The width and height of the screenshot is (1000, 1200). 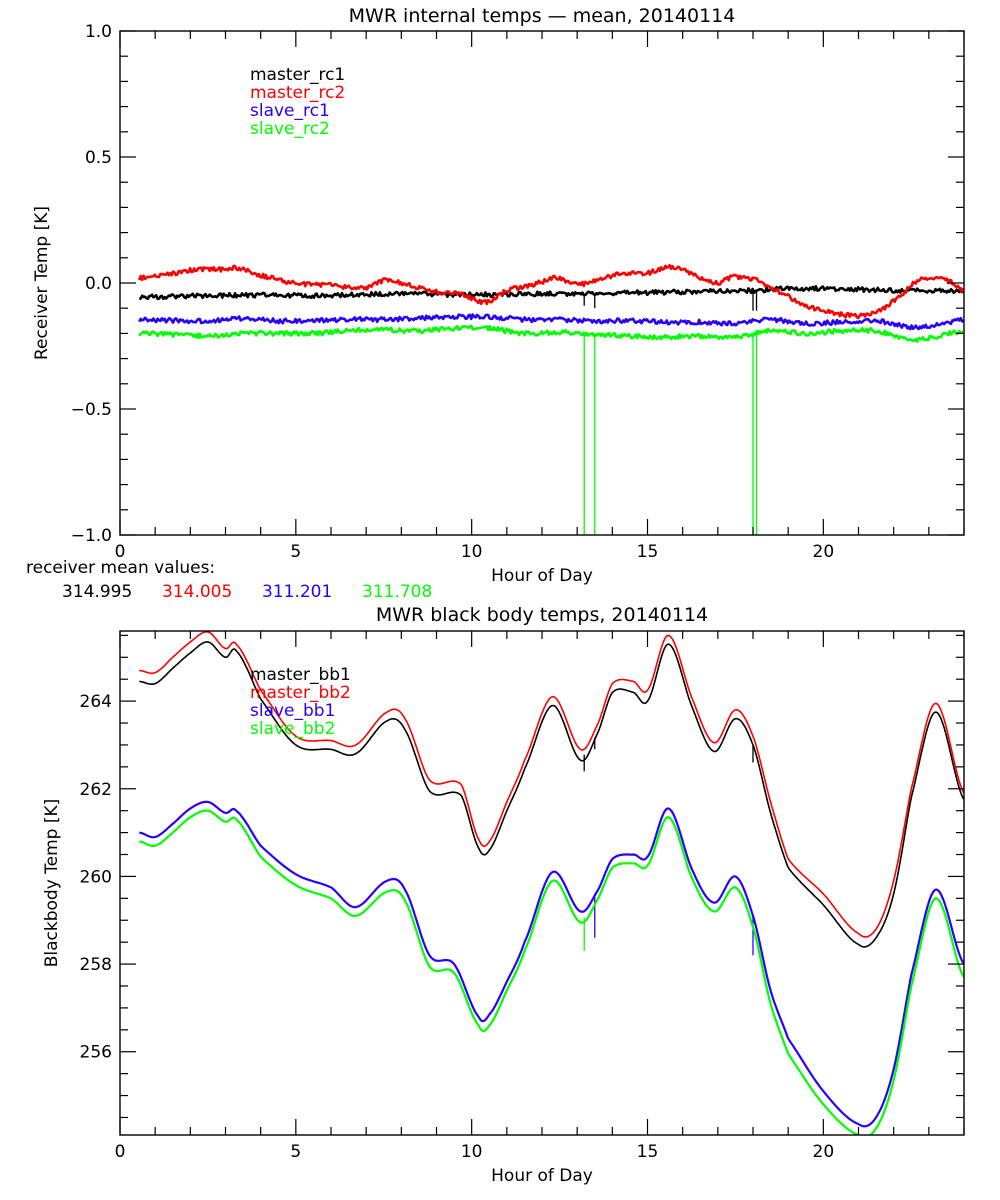 I want to click on y-tick-label: −1.0, so click(x=91, y=536).